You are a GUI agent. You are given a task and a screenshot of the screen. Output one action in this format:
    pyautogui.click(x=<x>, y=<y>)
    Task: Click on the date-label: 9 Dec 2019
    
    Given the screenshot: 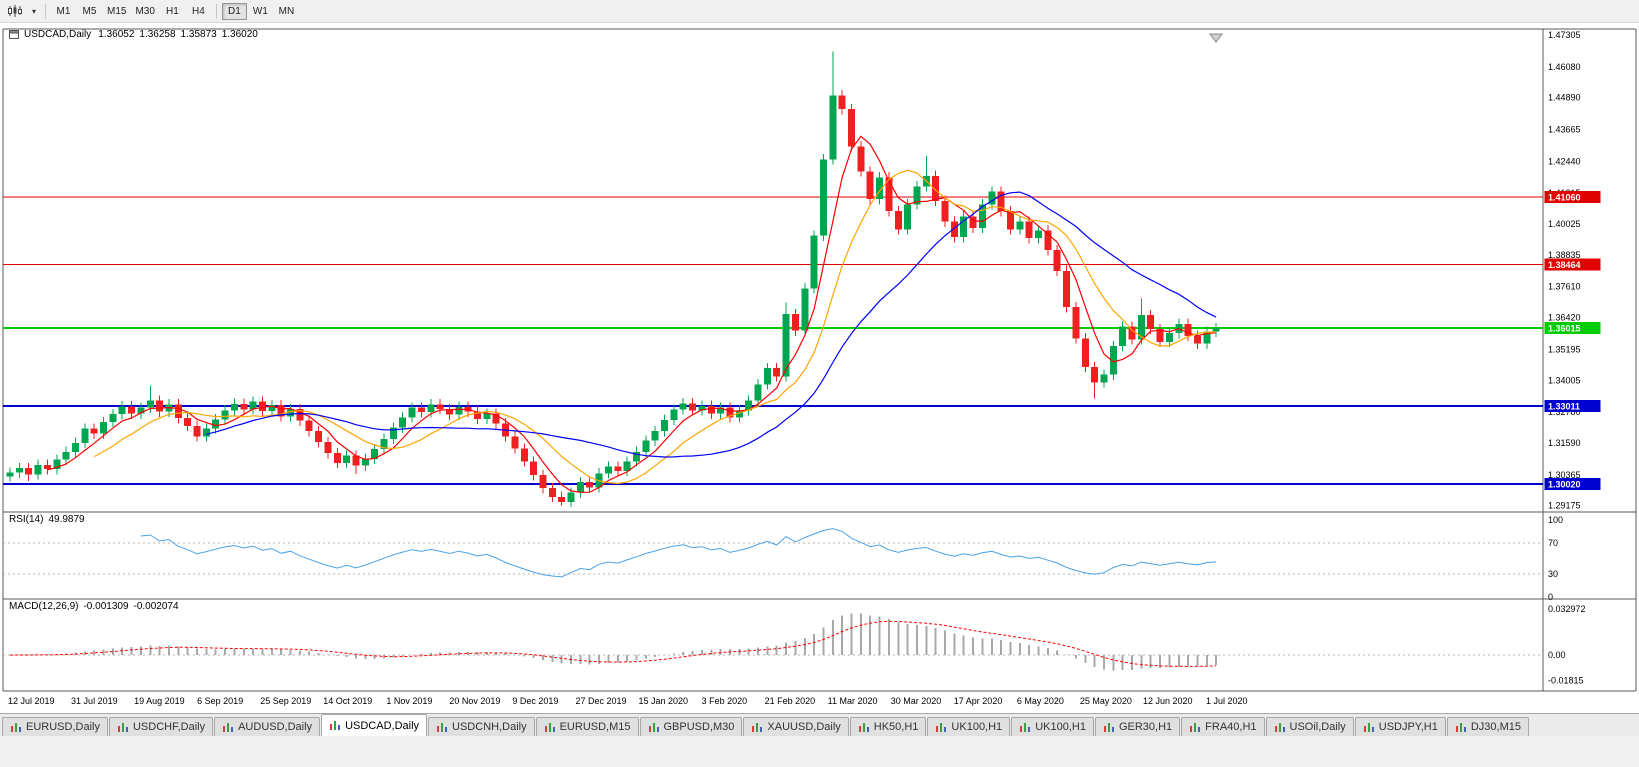 What is the action you would take?
    pyautogui.click(x=535, y=701)
    